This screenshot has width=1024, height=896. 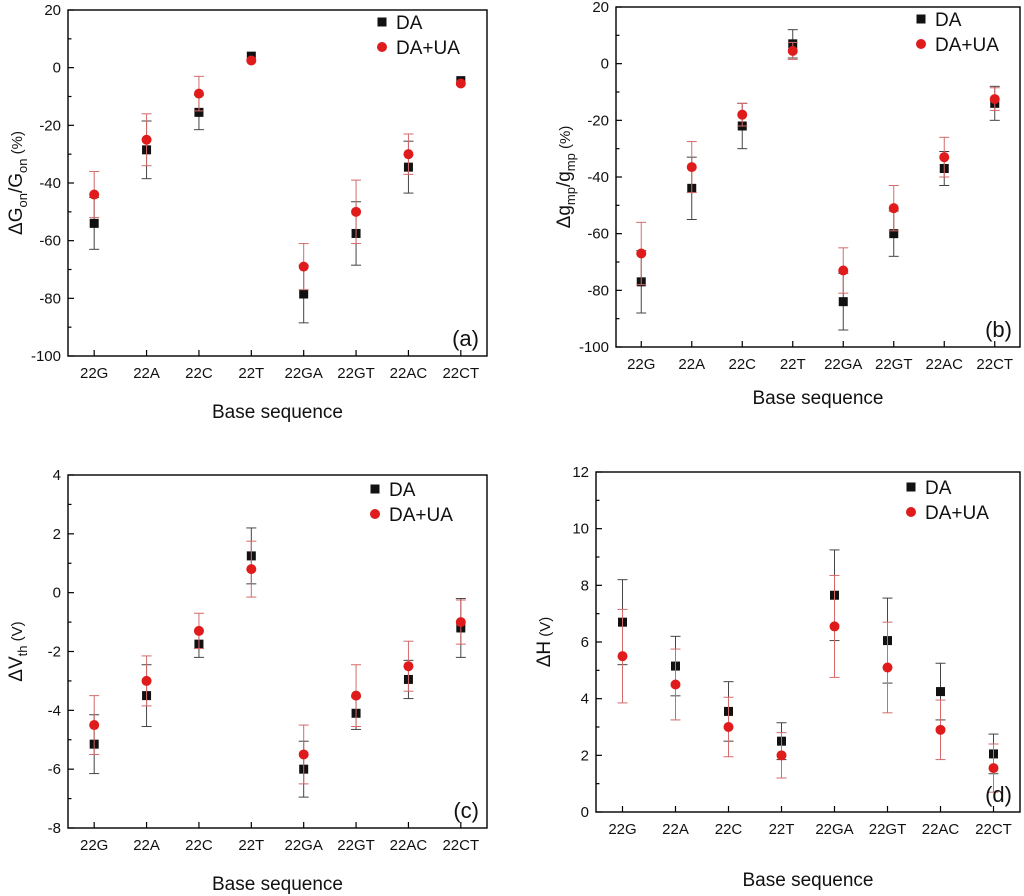 I want to click on y-axis-title-delta: ΔH, so click(x=544, y=654).